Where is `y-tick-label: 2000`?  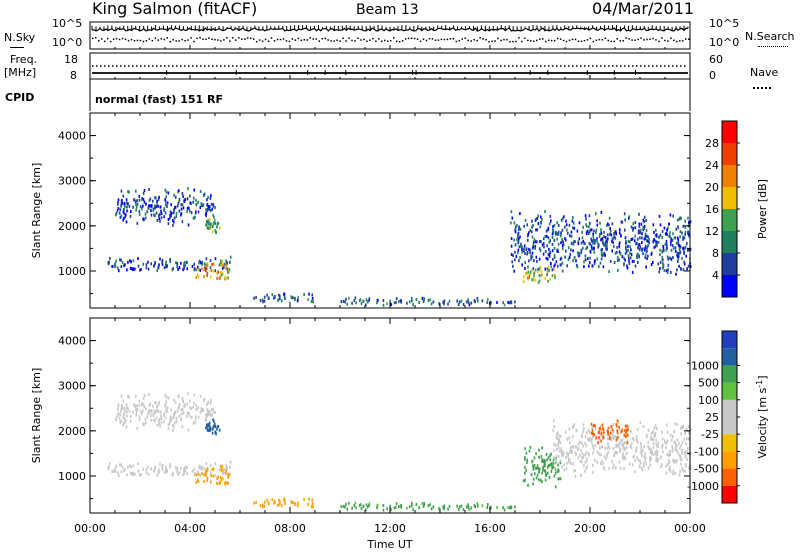
y-tick-label: 2000 is located at coordinates (72, 226).